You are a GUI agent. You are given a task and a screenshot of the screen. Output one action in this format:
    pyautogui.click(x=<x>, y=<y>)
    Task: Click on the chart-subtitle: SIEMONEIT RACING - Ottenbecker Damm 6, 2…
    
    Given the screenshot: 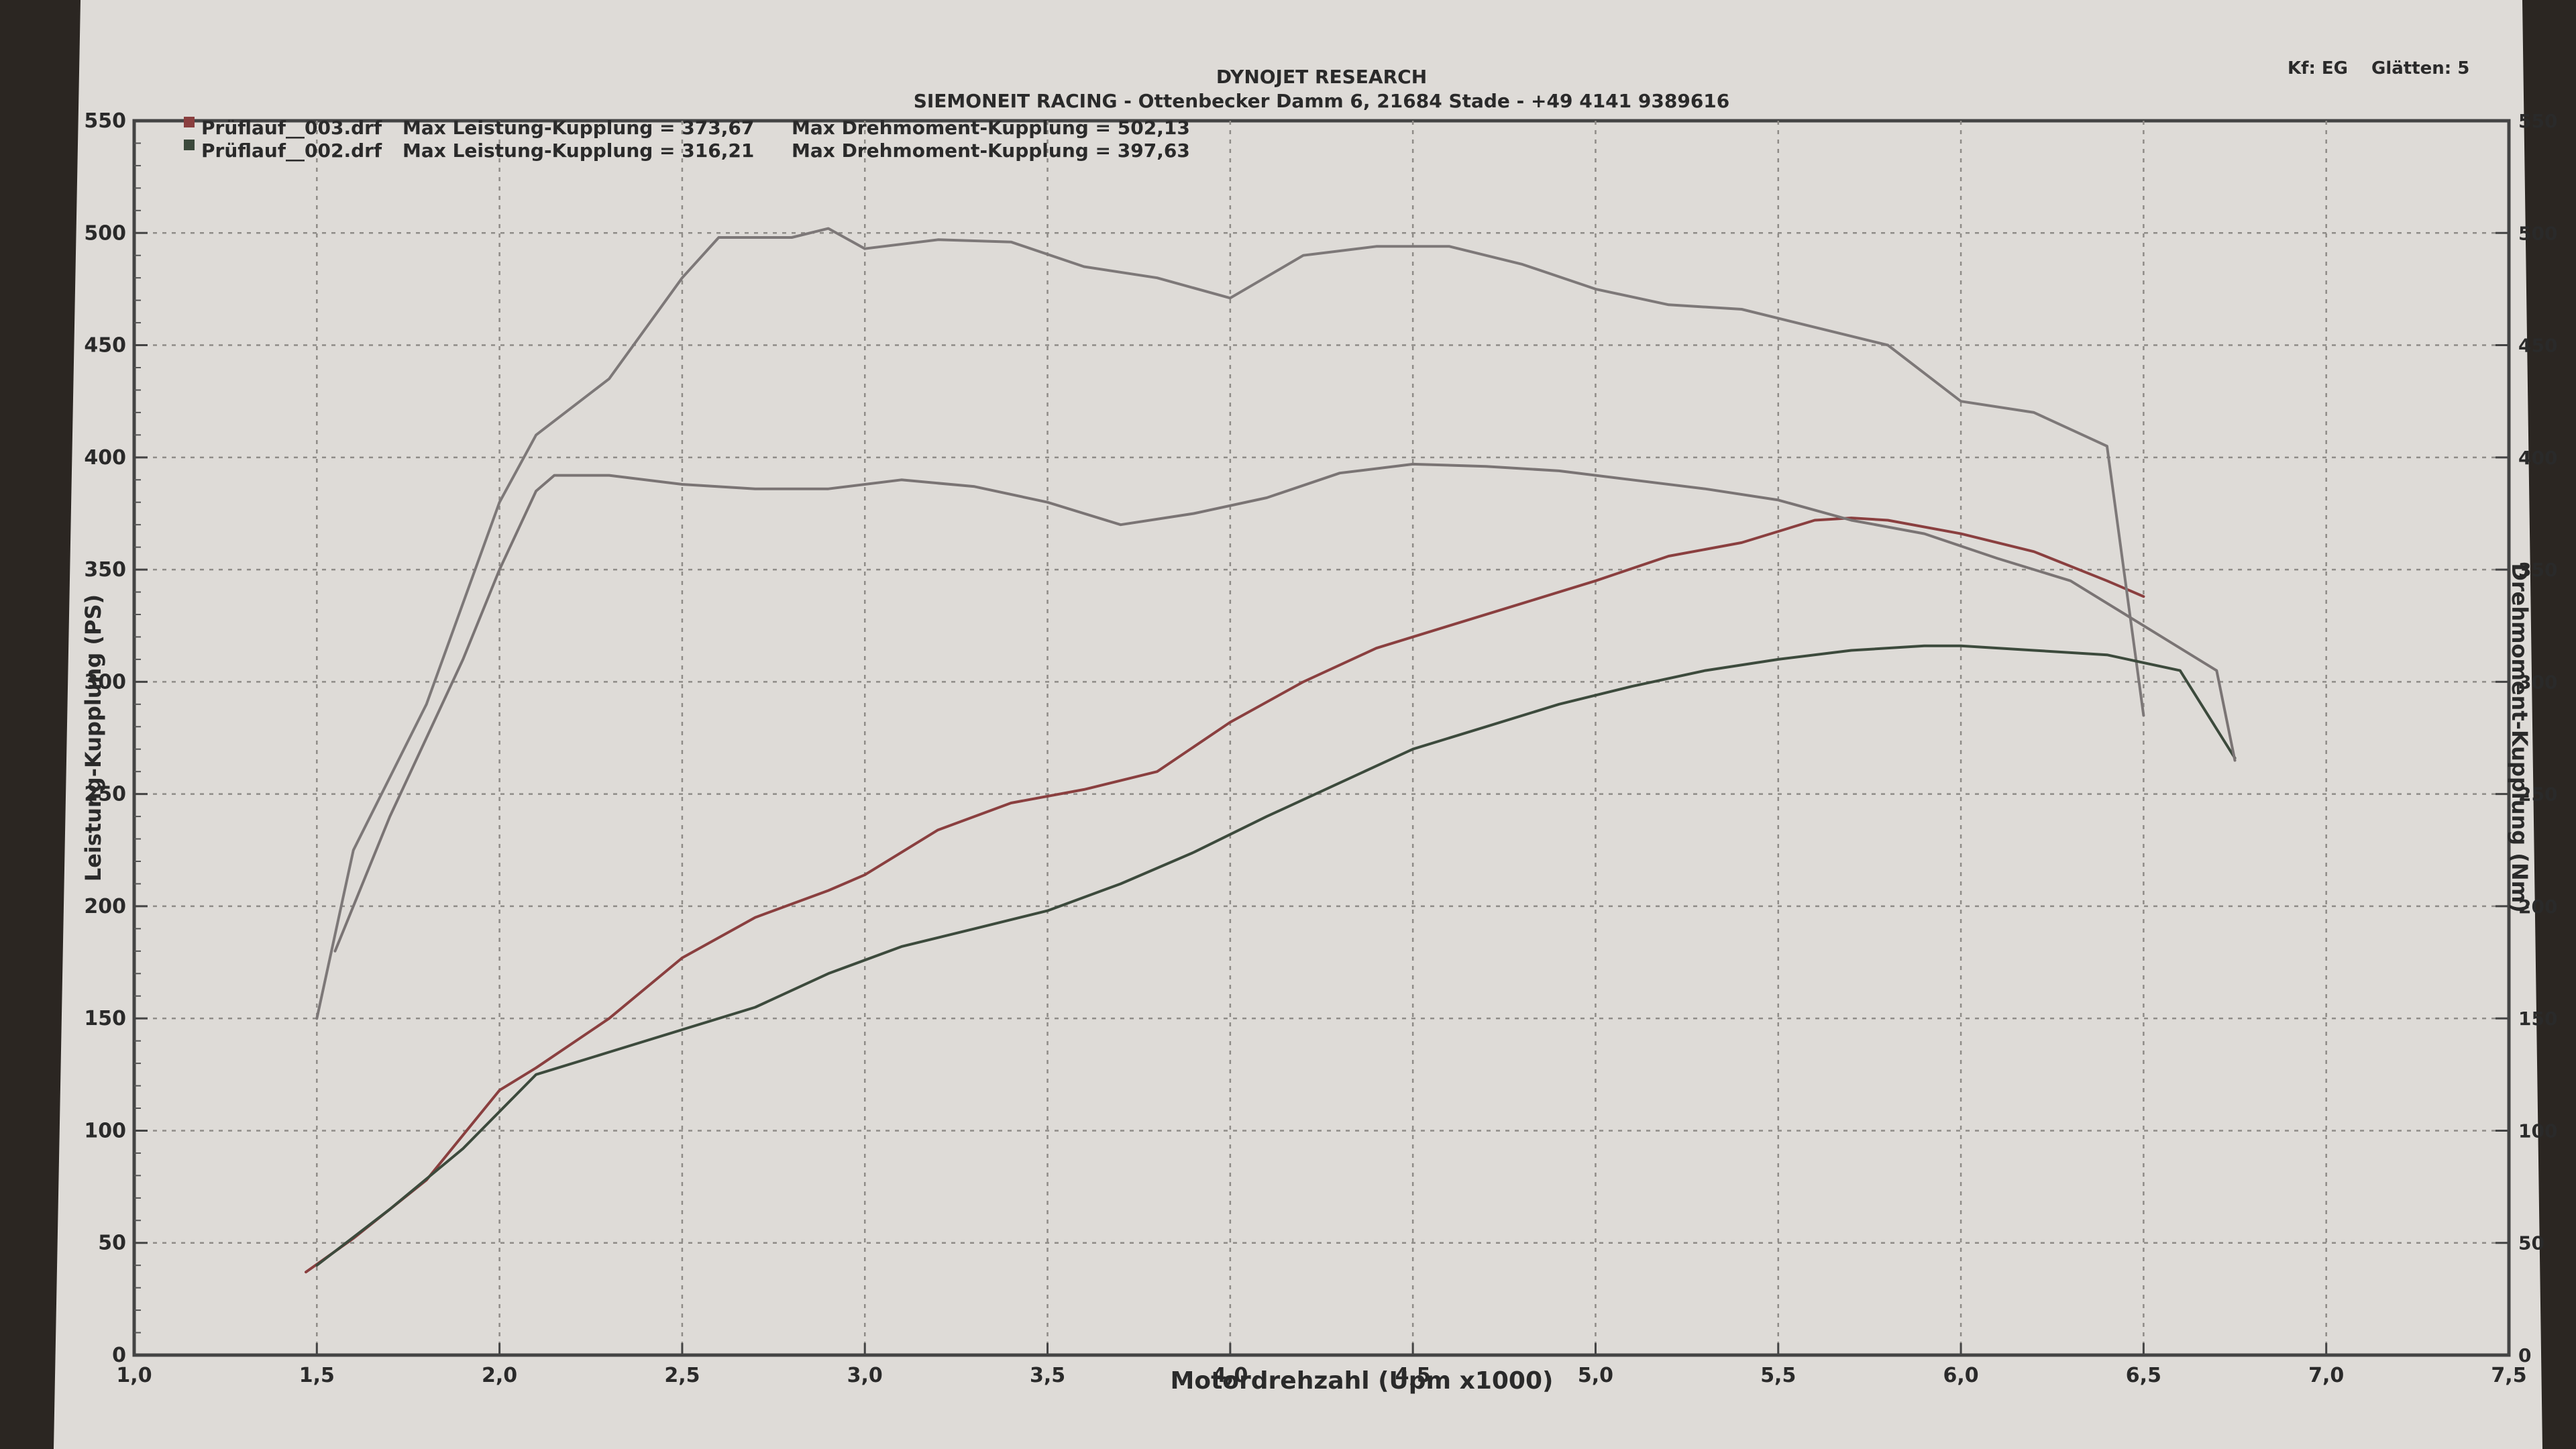 What is the action you would take?
    pyautogui.click(x=1322, y=101)
    